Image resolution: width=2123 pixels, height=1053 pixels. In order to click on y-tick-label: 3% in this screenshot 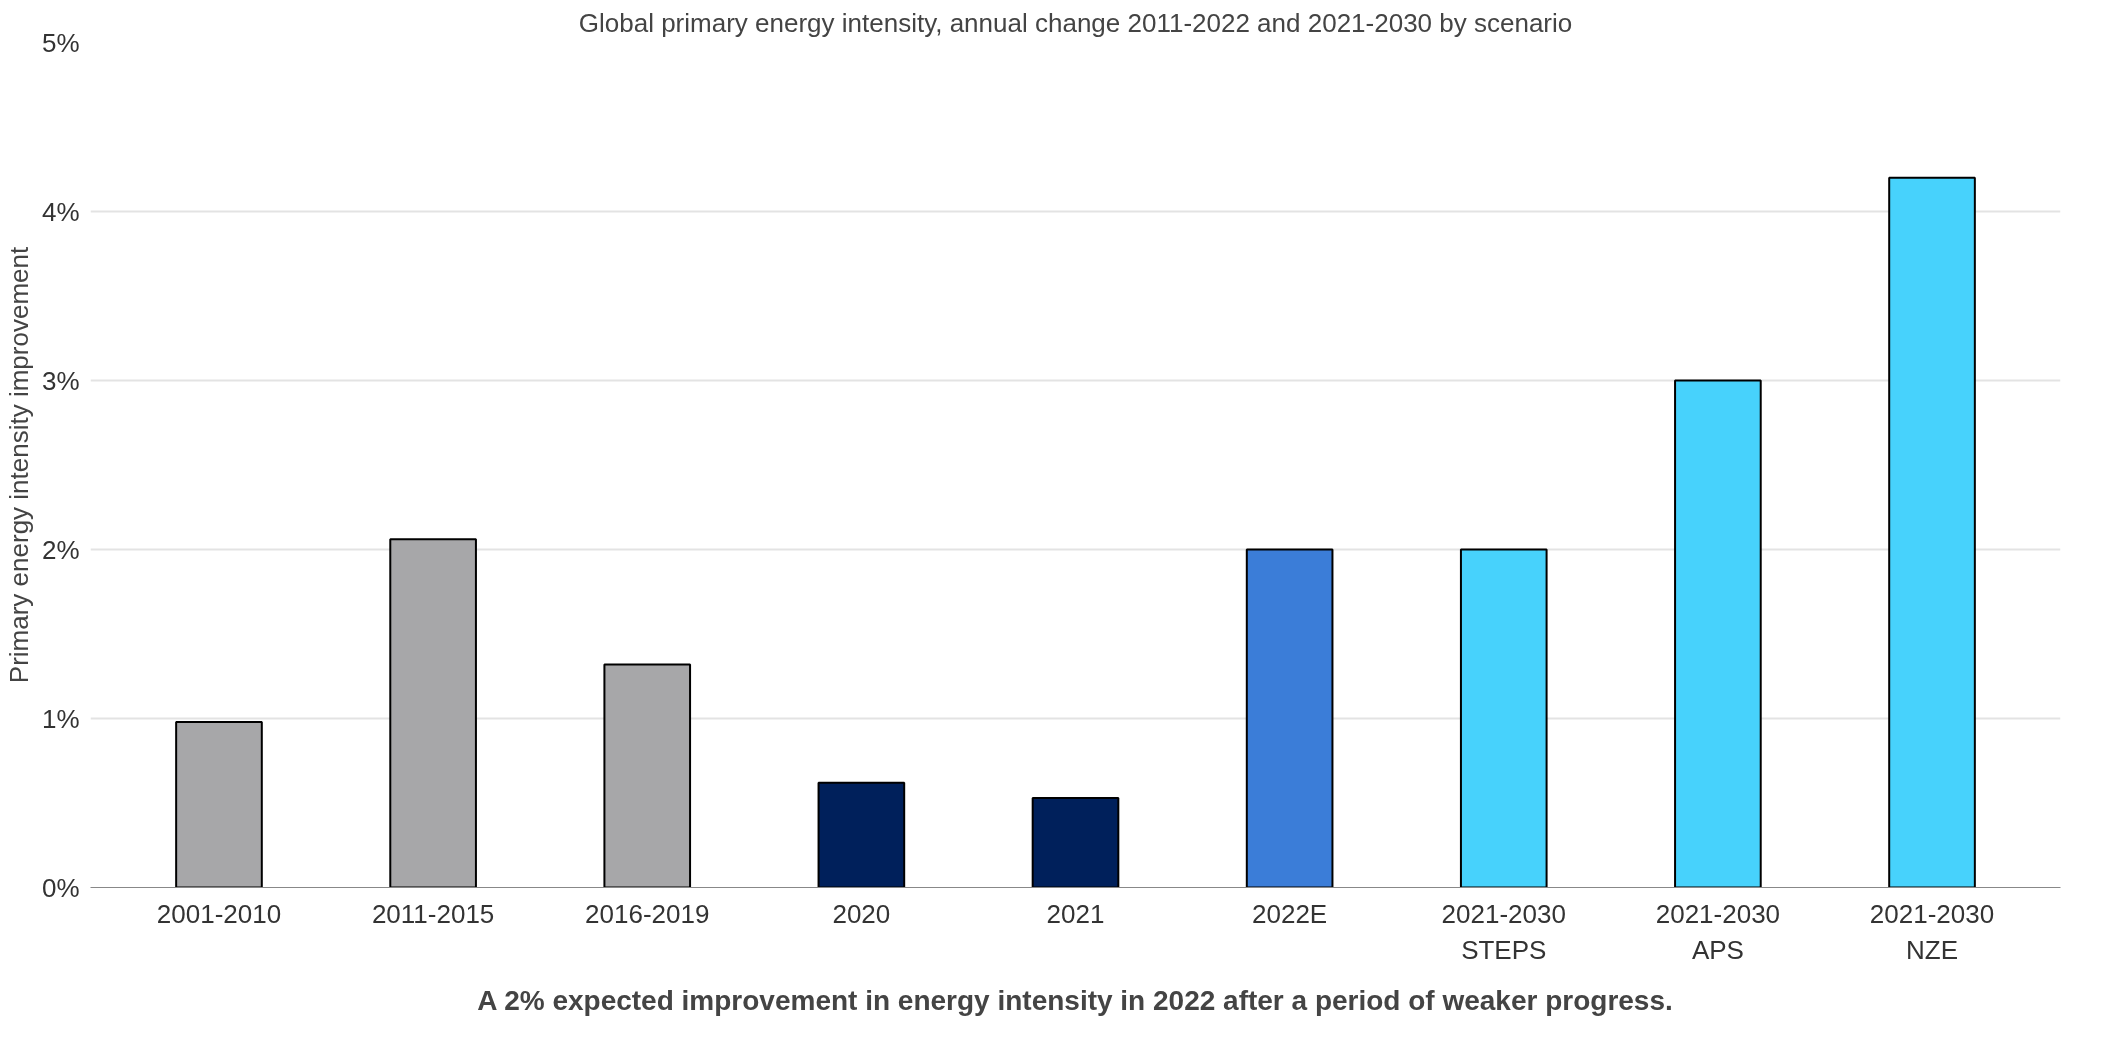, I will do `click(60, 380)`.